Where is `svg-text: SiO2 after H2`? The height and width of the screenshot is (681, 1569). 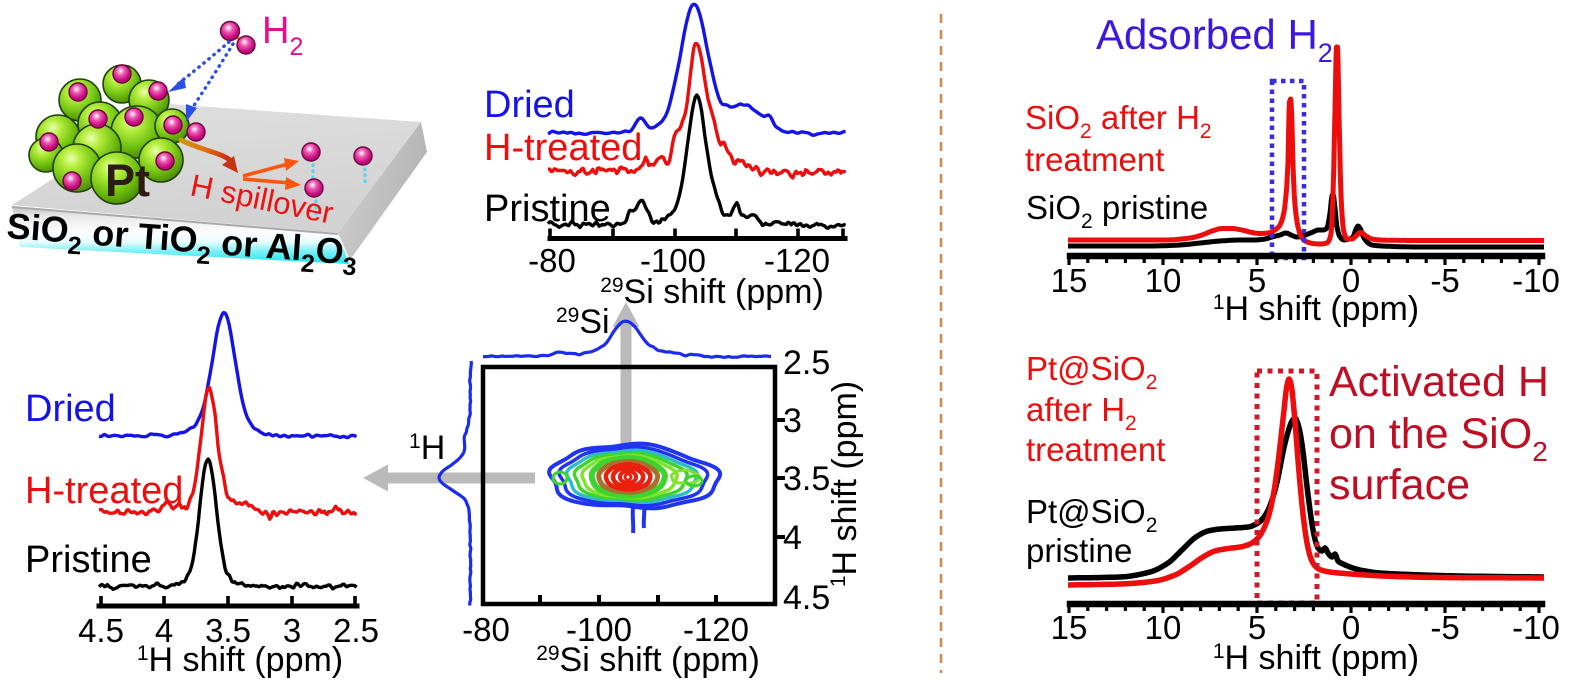 svg-text: SiO2 after H2 is located at coordinates (1118, 121).